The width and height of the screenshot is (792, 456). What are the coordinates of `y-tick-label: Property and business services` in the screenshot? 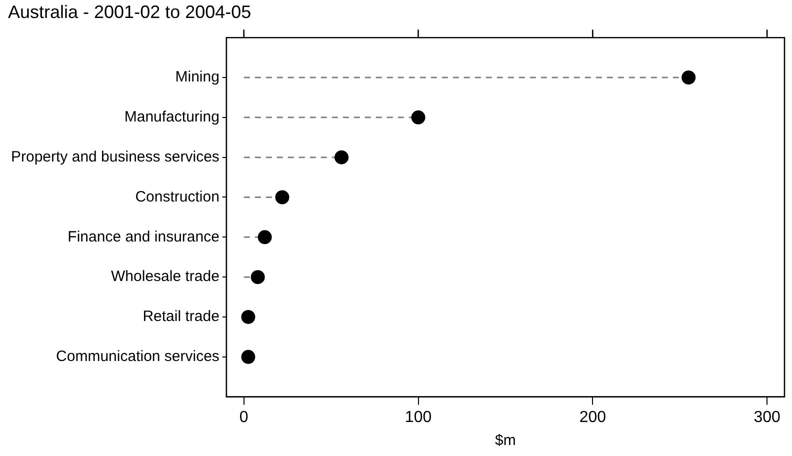 It's located at (115, 157).